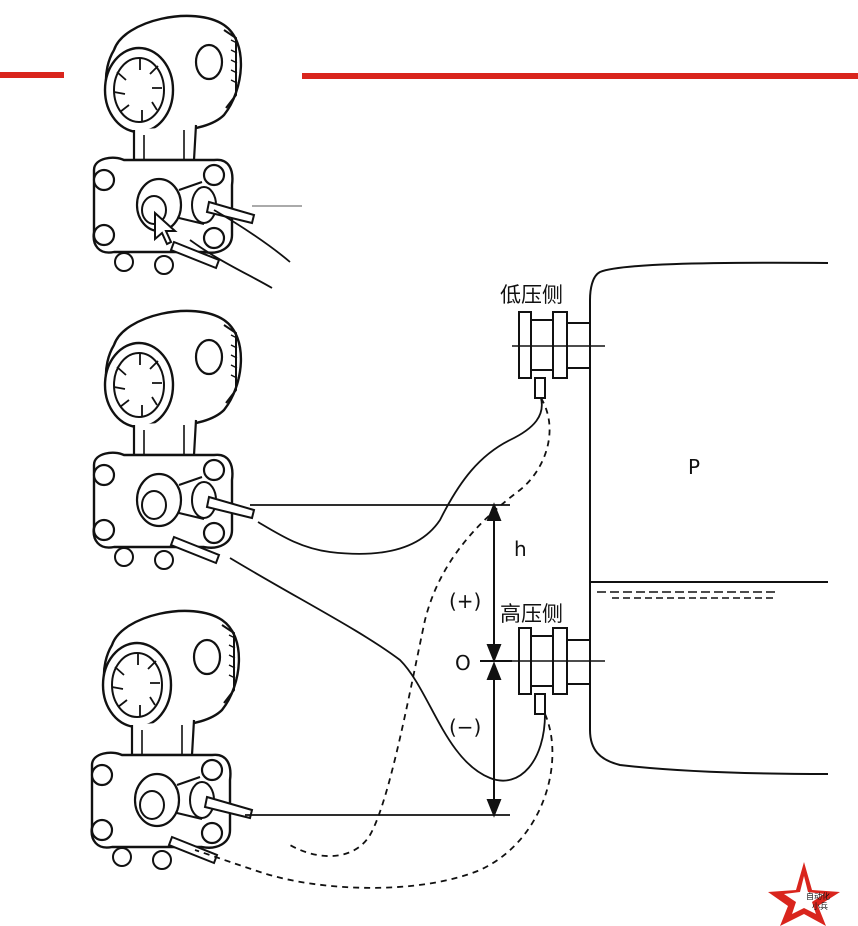 The image size is (858, 926). Describe the element at coordinates (818, 896) in the screenshot. I see `logo-text-line1: 自动化` at that location.